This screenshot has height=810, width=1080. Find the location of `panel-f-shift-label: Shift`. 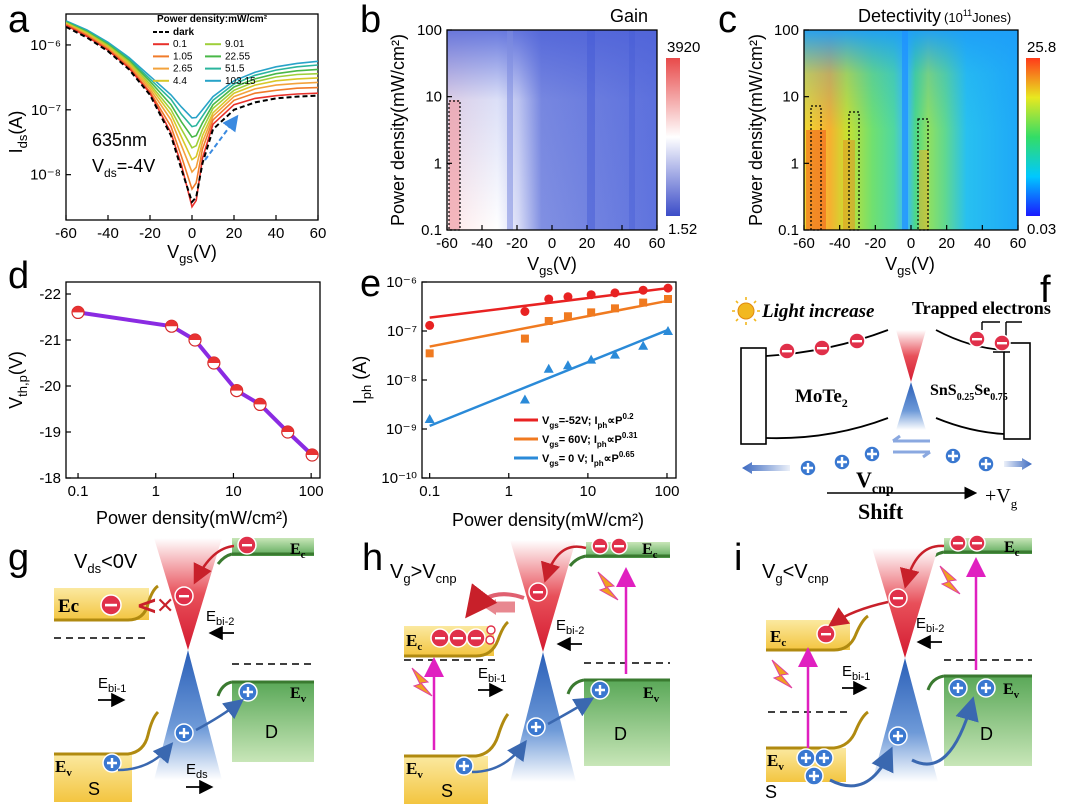

panel-f-shift-label: Shift is located at coordinates (881, 511).